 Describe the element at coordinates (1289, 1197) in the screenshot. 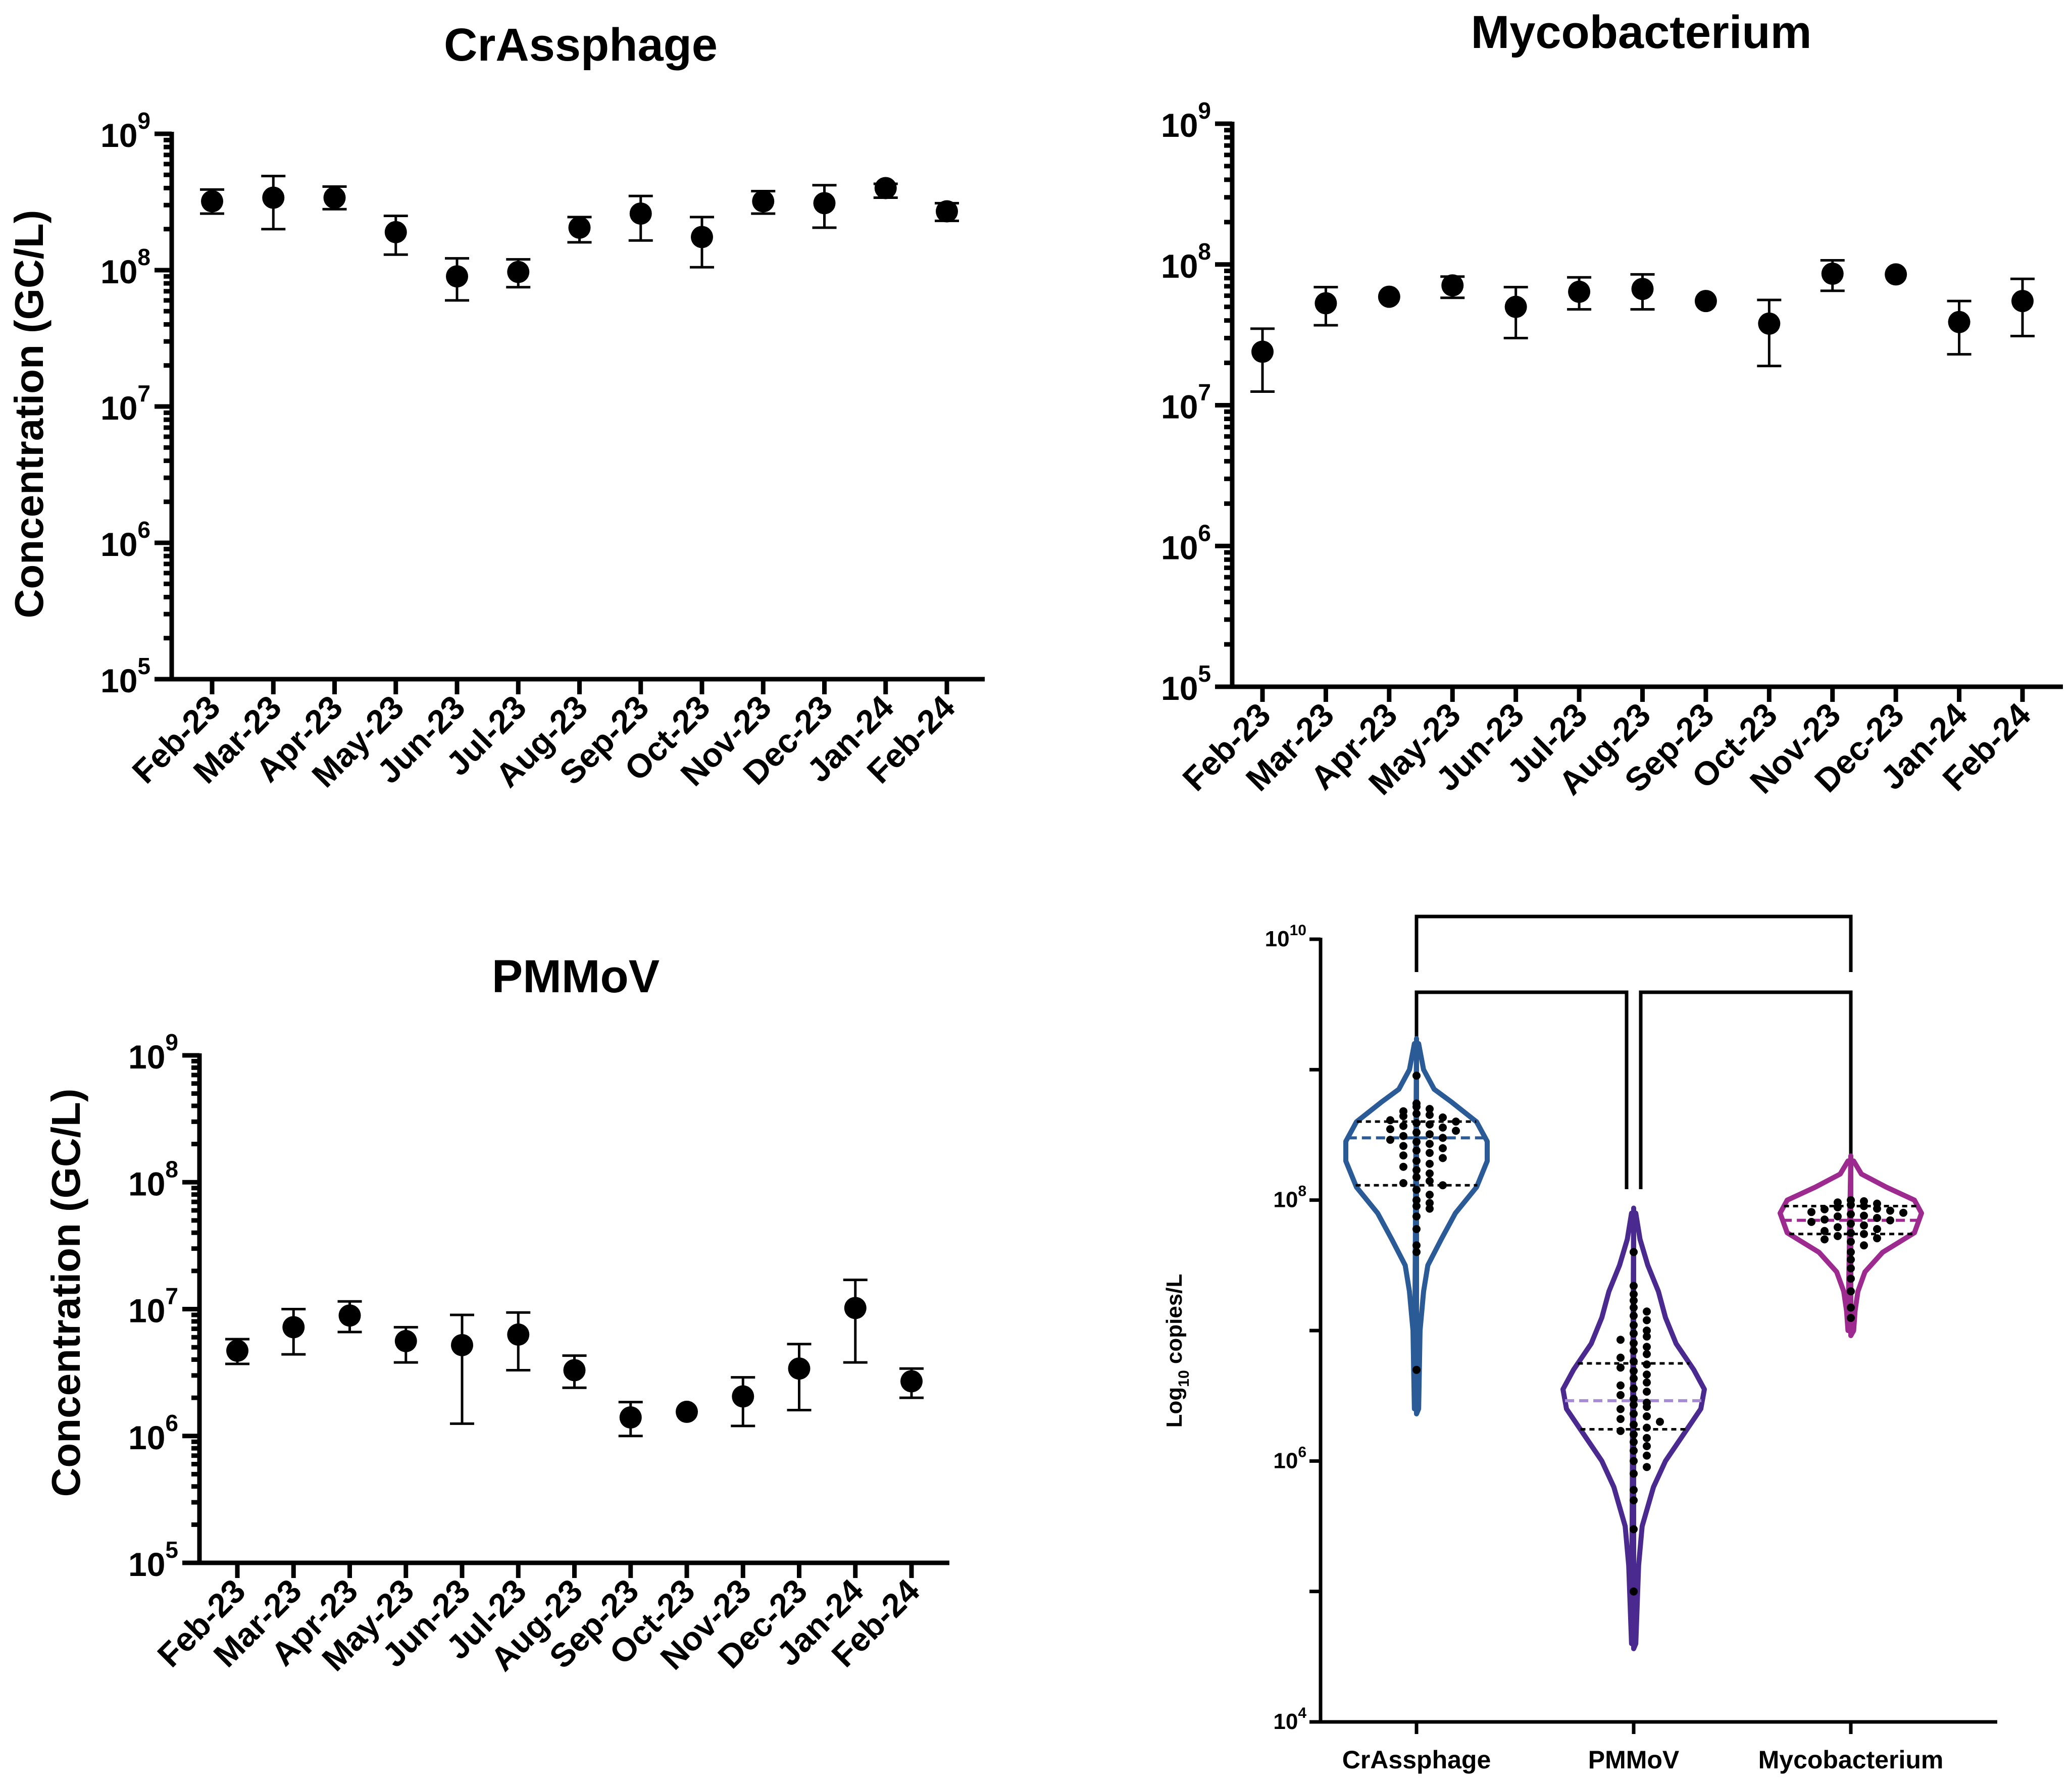

I see `violin-y-tick-label: 10⁸` at that location.